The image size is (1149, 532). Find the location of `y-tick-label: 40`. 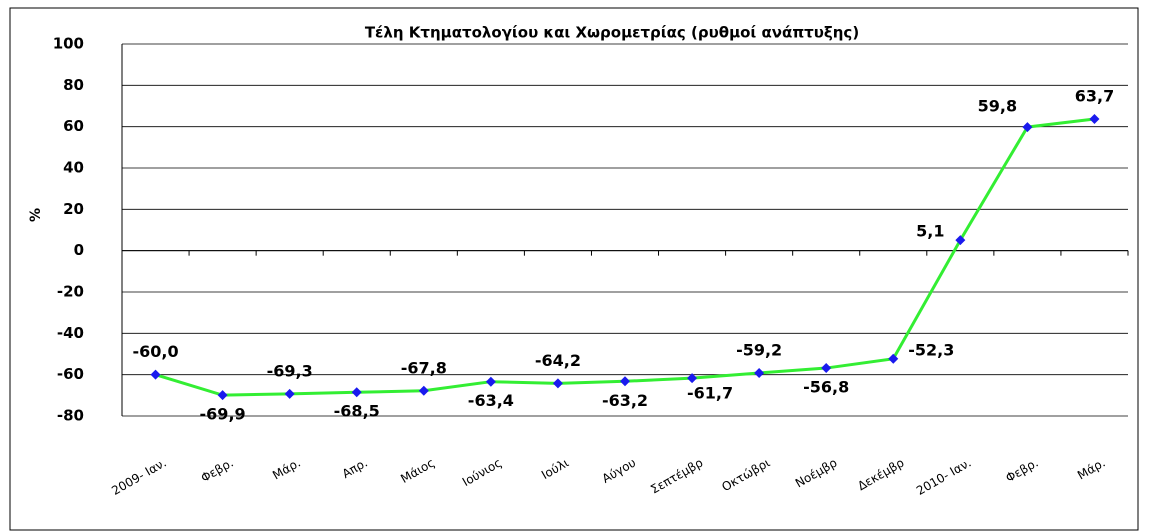

y-tick-label: 40 is located at coordinates (73, 168).